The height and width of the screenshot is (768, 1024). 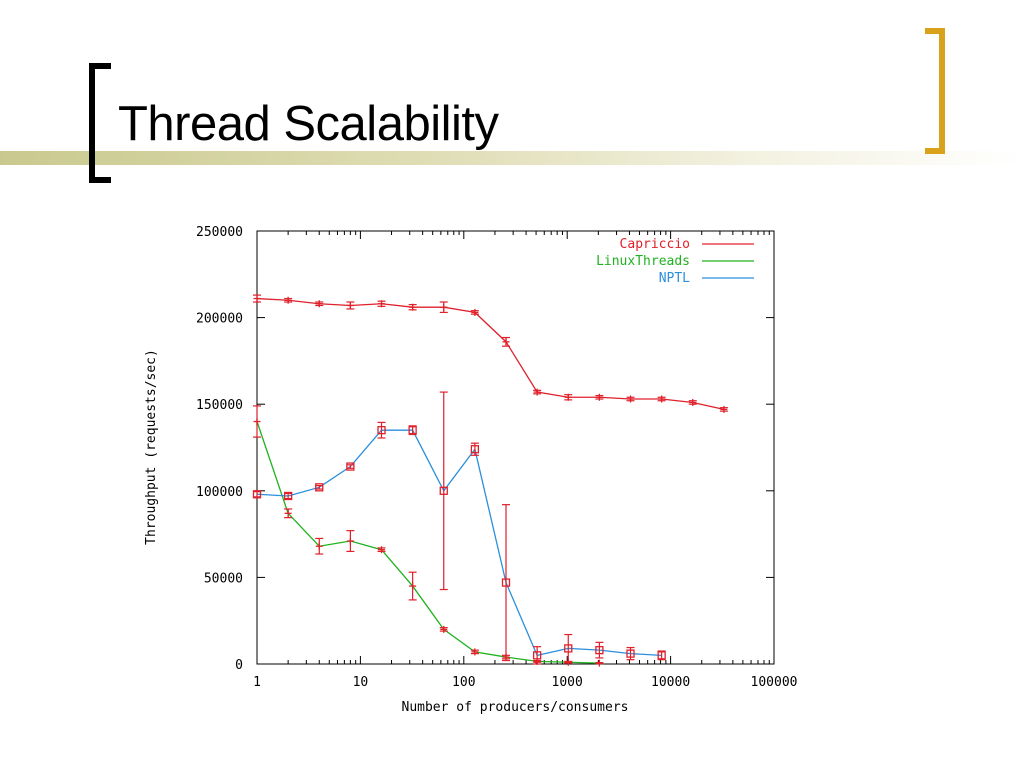 What do you see at coordinates (567, 682) in the screenshot?
I see `x-tick-label: 1000` at bounding box center [567, 682].